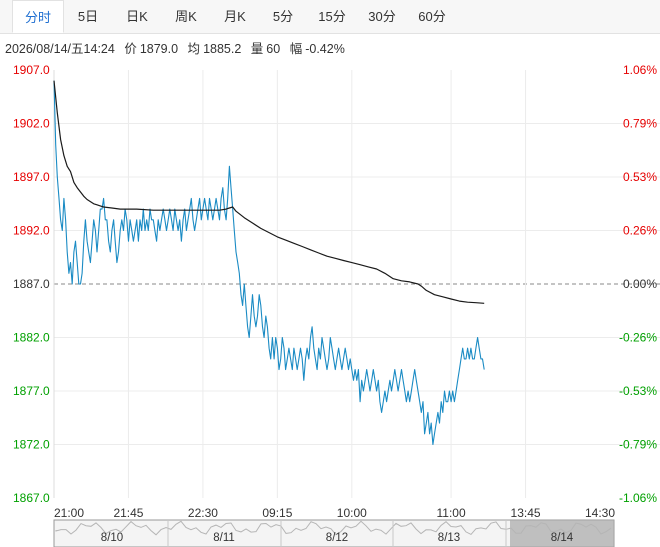 This screenshot has height=547, width=660. Describe the element at coordinates (31, 338) in the screenshot. I see `price-tick-label: 1882.0` at that location.